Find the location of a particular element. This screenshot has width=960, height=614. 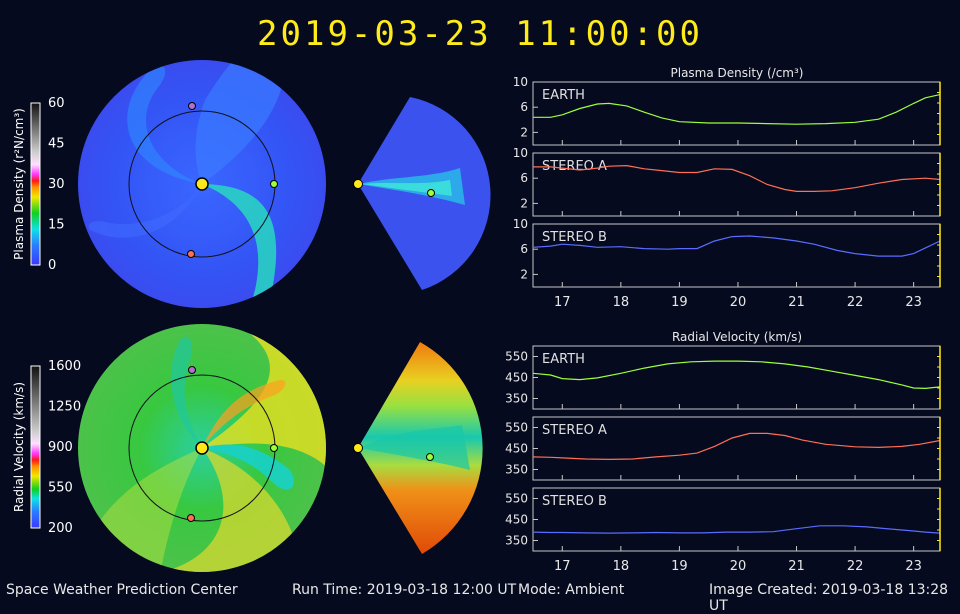

footer-center-name: Space Weather Prediction Center is located at coordinates (122, 590).